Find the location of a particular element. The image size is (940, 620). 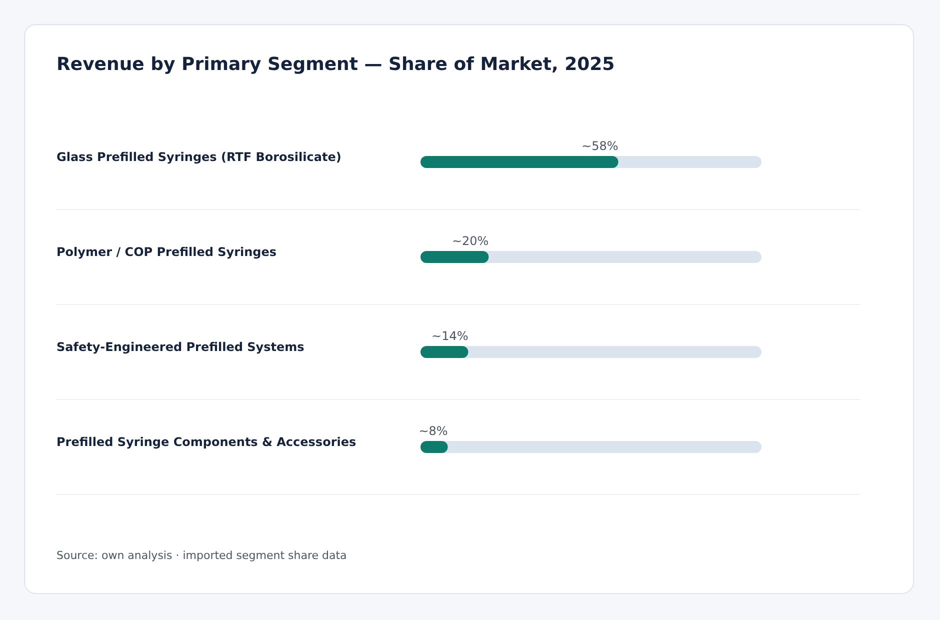

data-label: ~14% is located at coordinates (450, 336).